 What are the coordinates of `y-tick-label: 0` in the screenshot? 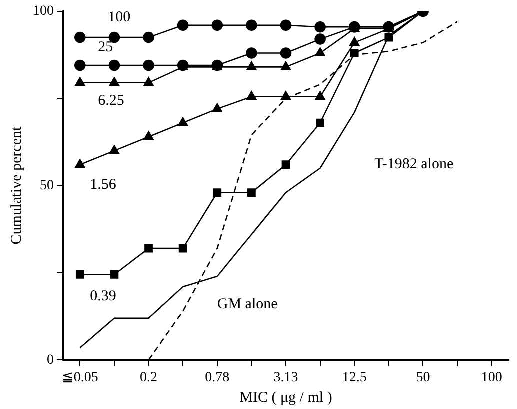 It's located at (50, 360).